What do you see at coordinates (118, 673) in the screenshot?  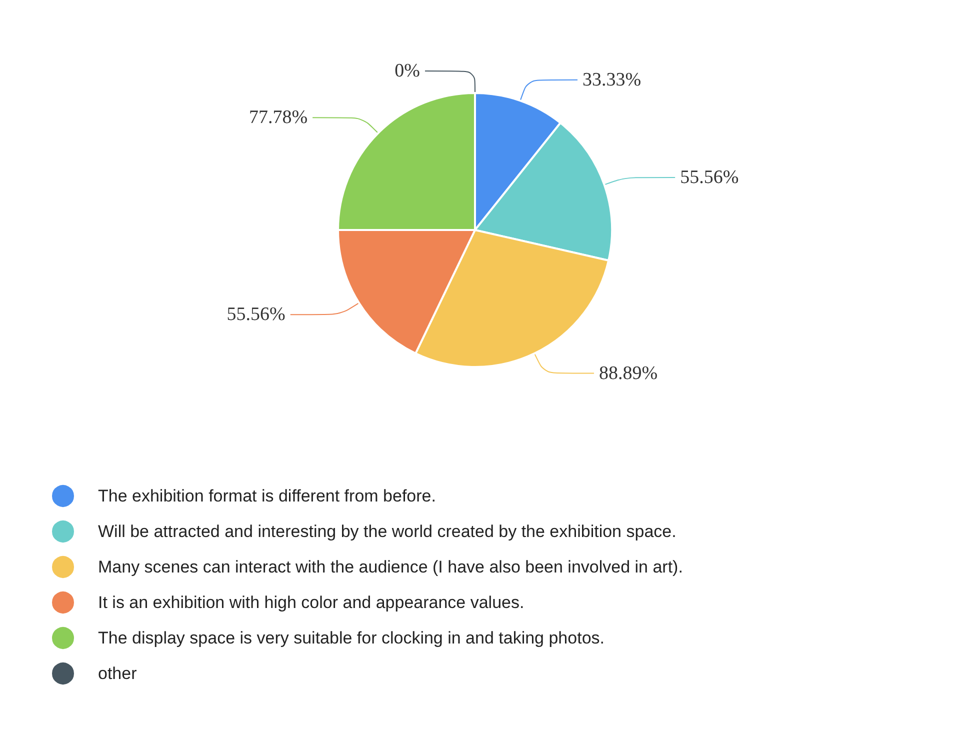 I see `legend-label: other` at bounding box center [118, 673].